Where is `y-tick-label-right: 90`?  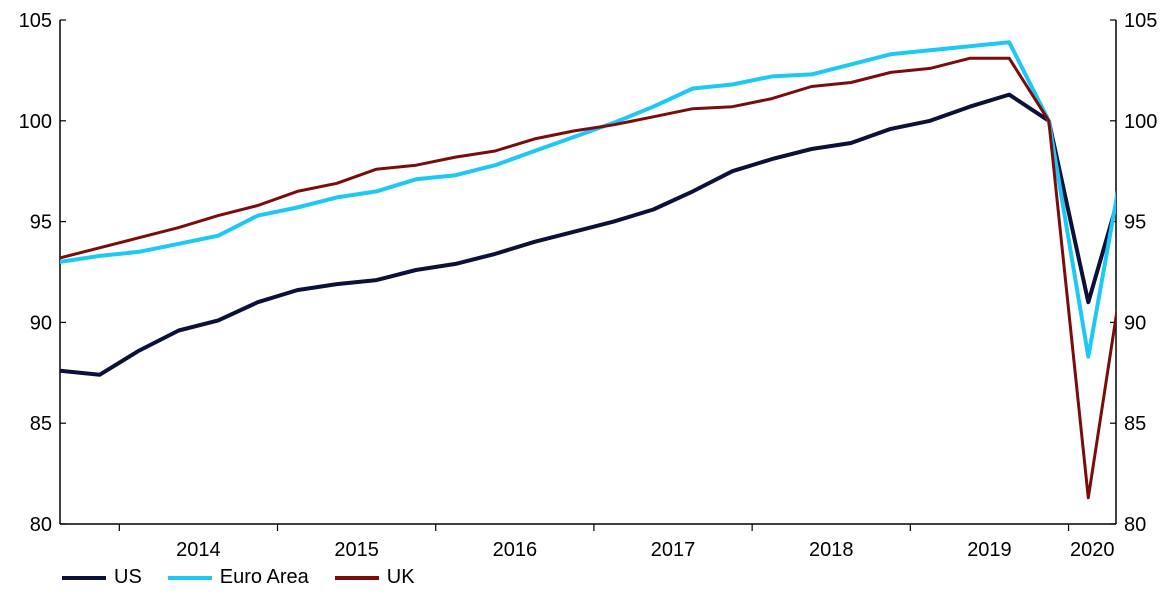
y-tick-label-right: 90 is located at coordinates (1135, 323).